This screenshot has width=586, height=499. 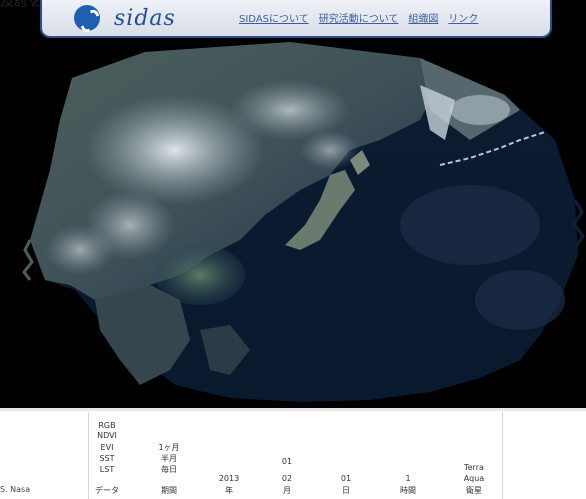 I want to click on logo-text: sidas, so click(x=145, y=18).